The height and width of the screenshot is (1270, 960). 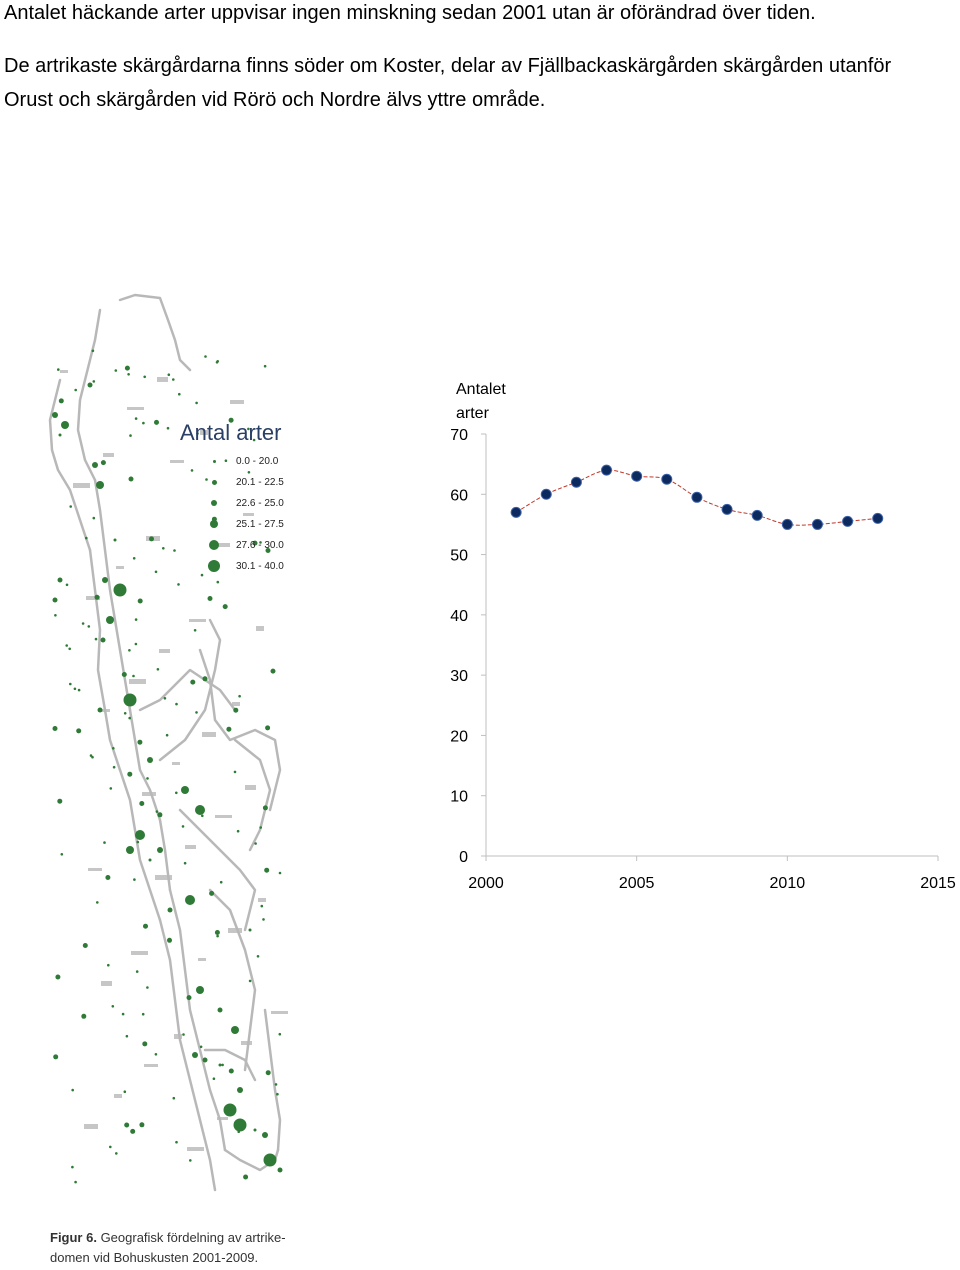 I want to click on legend-item: 25.1 - 27.5, so click(x=245, y=524).